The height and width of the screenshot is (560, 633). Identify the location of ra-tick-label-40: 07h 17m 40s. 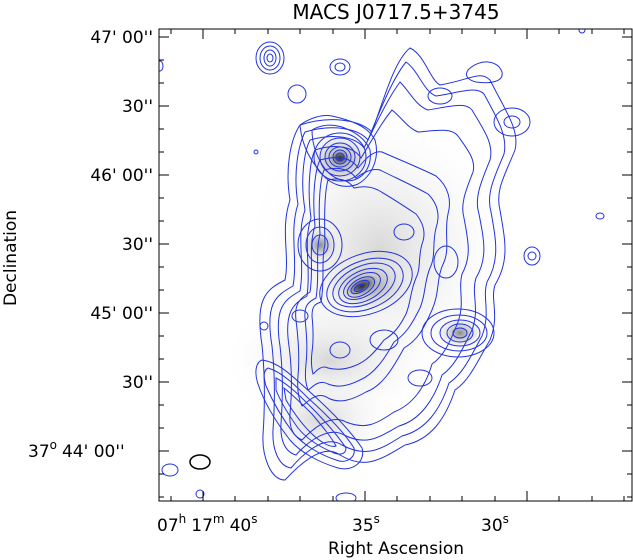
(207, 524).